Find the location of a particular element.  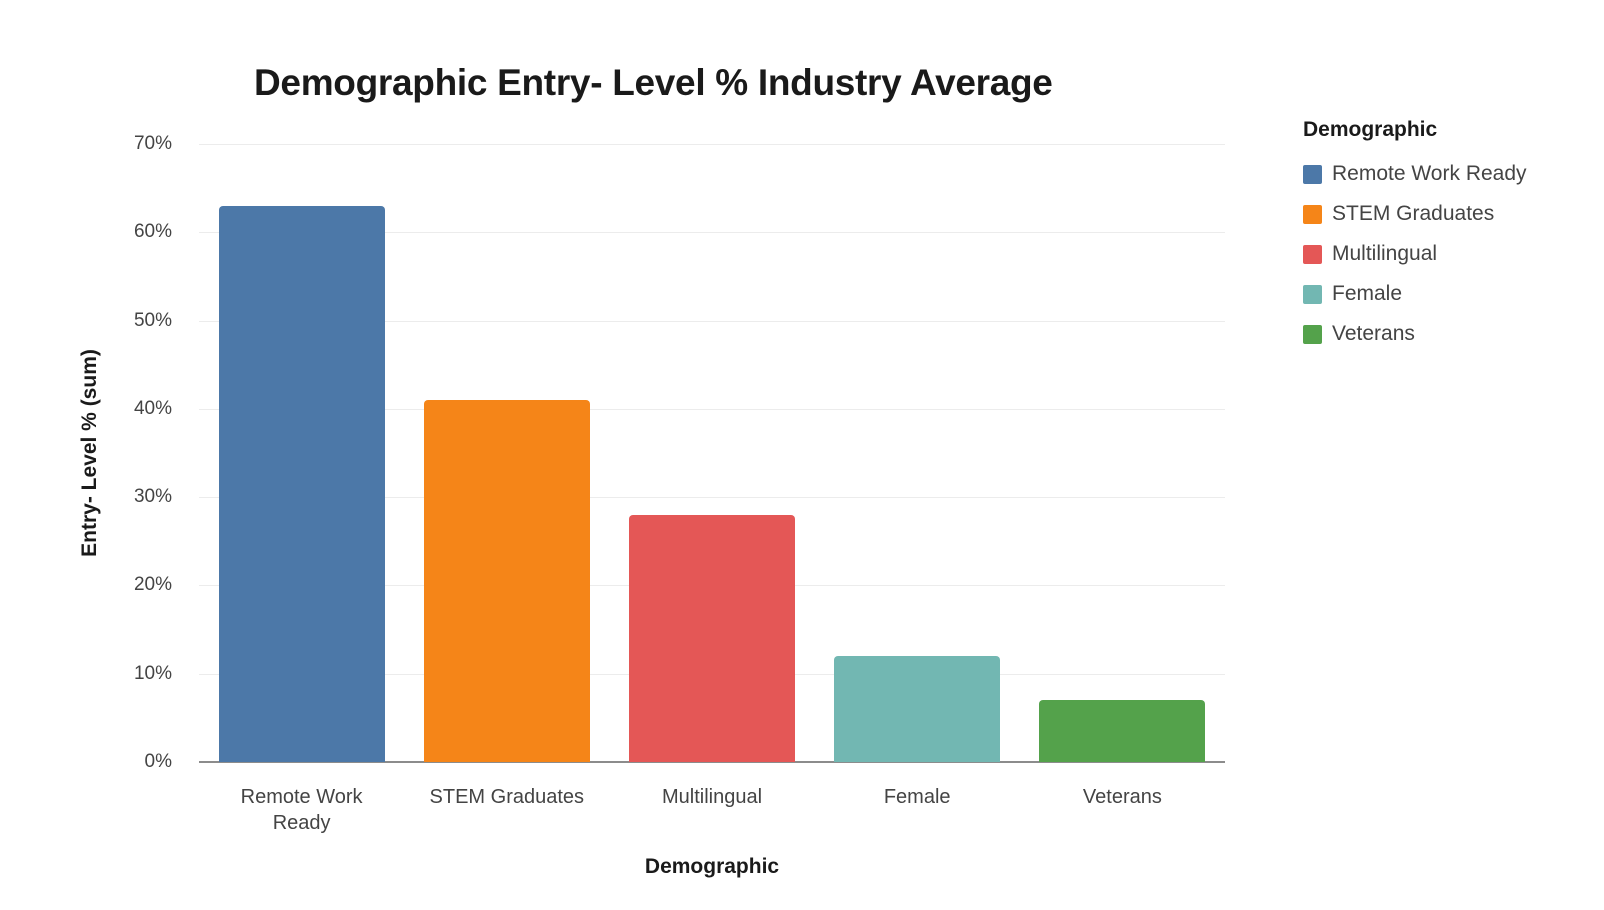

y-tick-label: 10% is located at coordinates (152, 673).